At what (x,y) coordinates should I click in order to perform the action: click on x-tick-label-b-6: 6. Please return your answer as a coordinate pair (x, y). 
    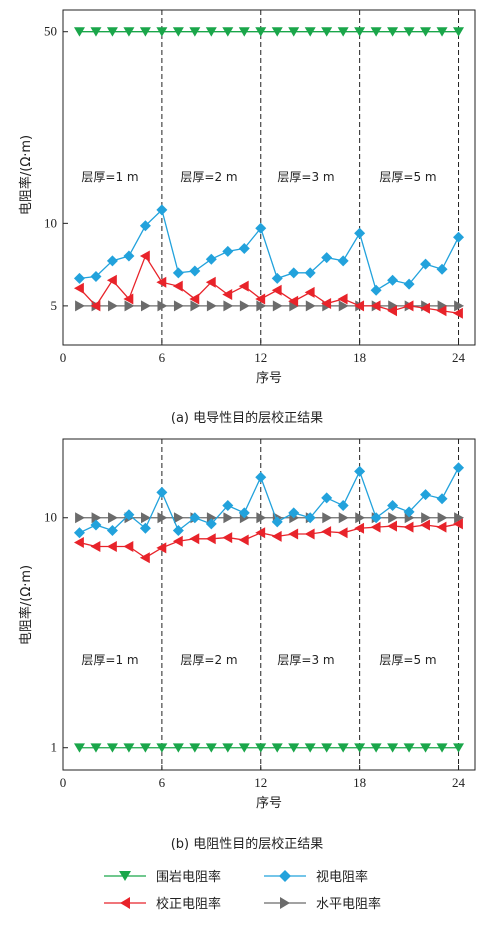
    Looking at the image, I should click on (162, 782).